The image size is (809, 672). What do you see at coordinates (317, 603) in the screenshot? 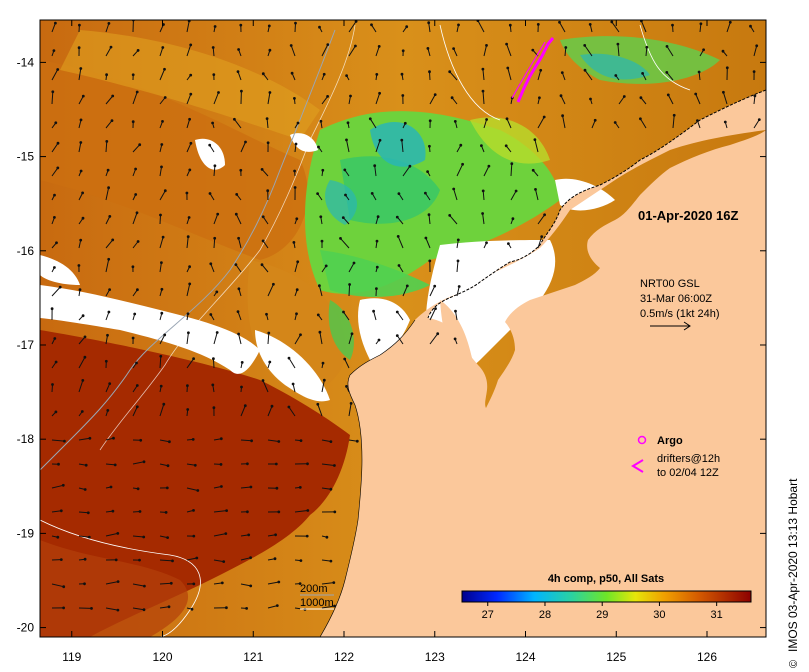
I see `isobath-1000-label: 1000m` at bounding box center [317, 603].